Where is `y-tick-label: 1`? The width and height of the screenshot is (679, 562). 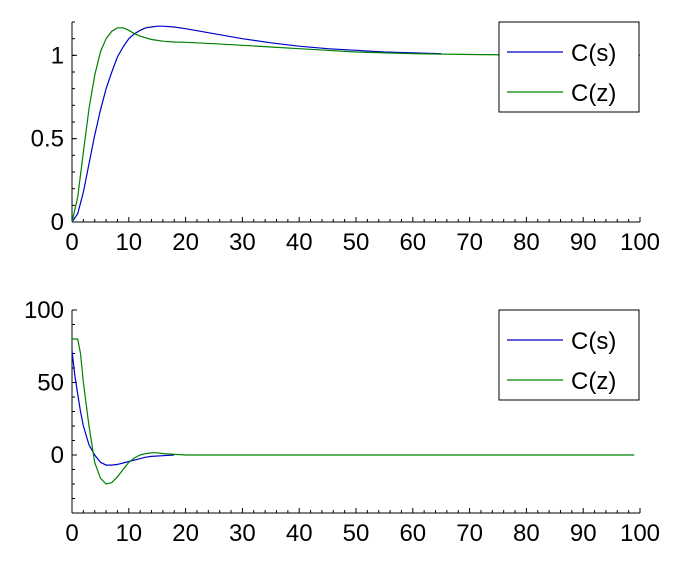 y-tick-label: 1 is located at coordinates (57, 55).